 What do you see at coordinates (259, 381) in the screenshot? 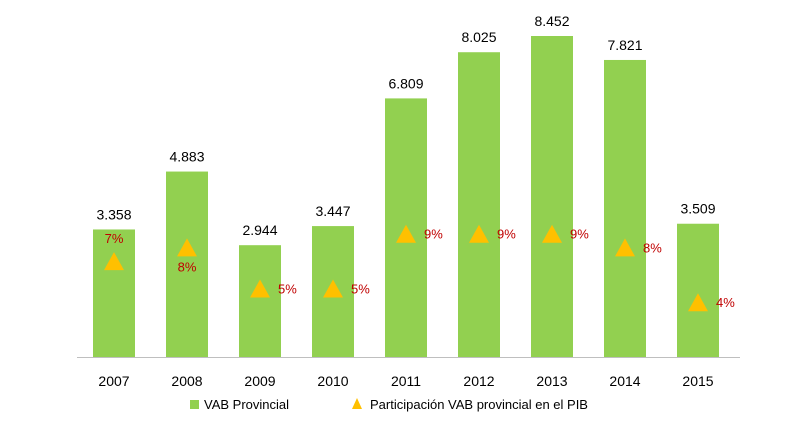
I see `x-tick-label-2009: 2009` at bounding box center [259, 381].